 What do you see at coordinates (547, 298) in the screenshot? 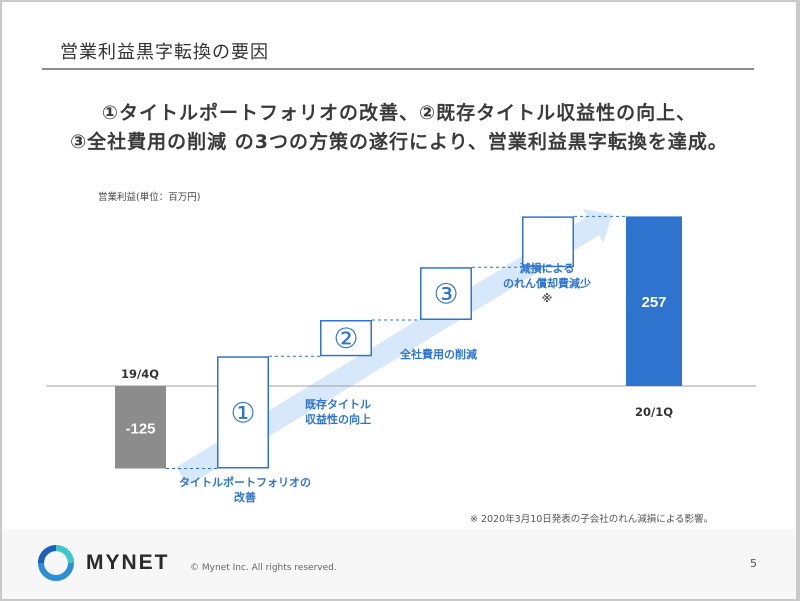
I see `step-description: ※` at bounding box center [547, 298].